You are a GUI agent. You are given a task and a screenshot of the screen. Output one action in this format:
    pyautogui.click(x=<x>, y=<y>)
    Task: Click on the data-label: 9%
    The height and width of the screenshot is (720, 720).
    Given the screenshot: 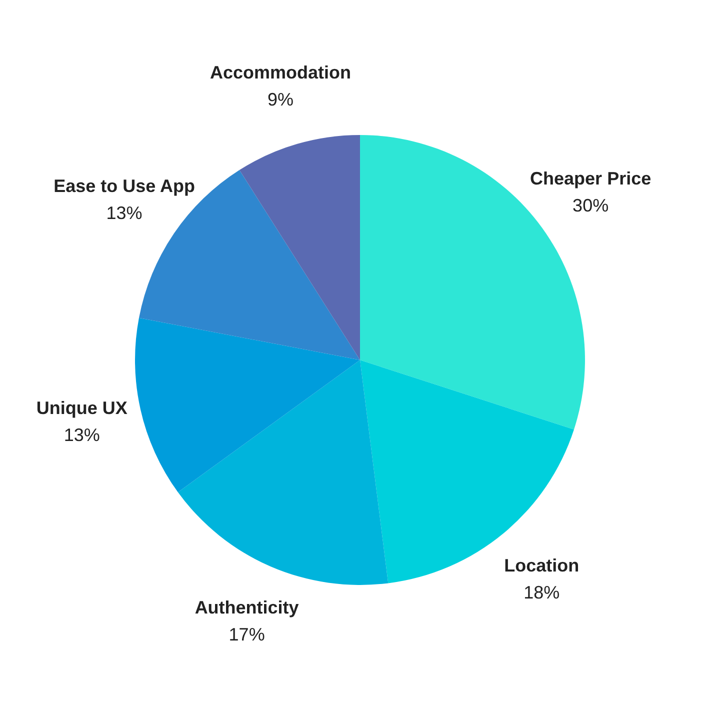 What is the action you would take?
    pyautogui.click(x=280, y=99)
    